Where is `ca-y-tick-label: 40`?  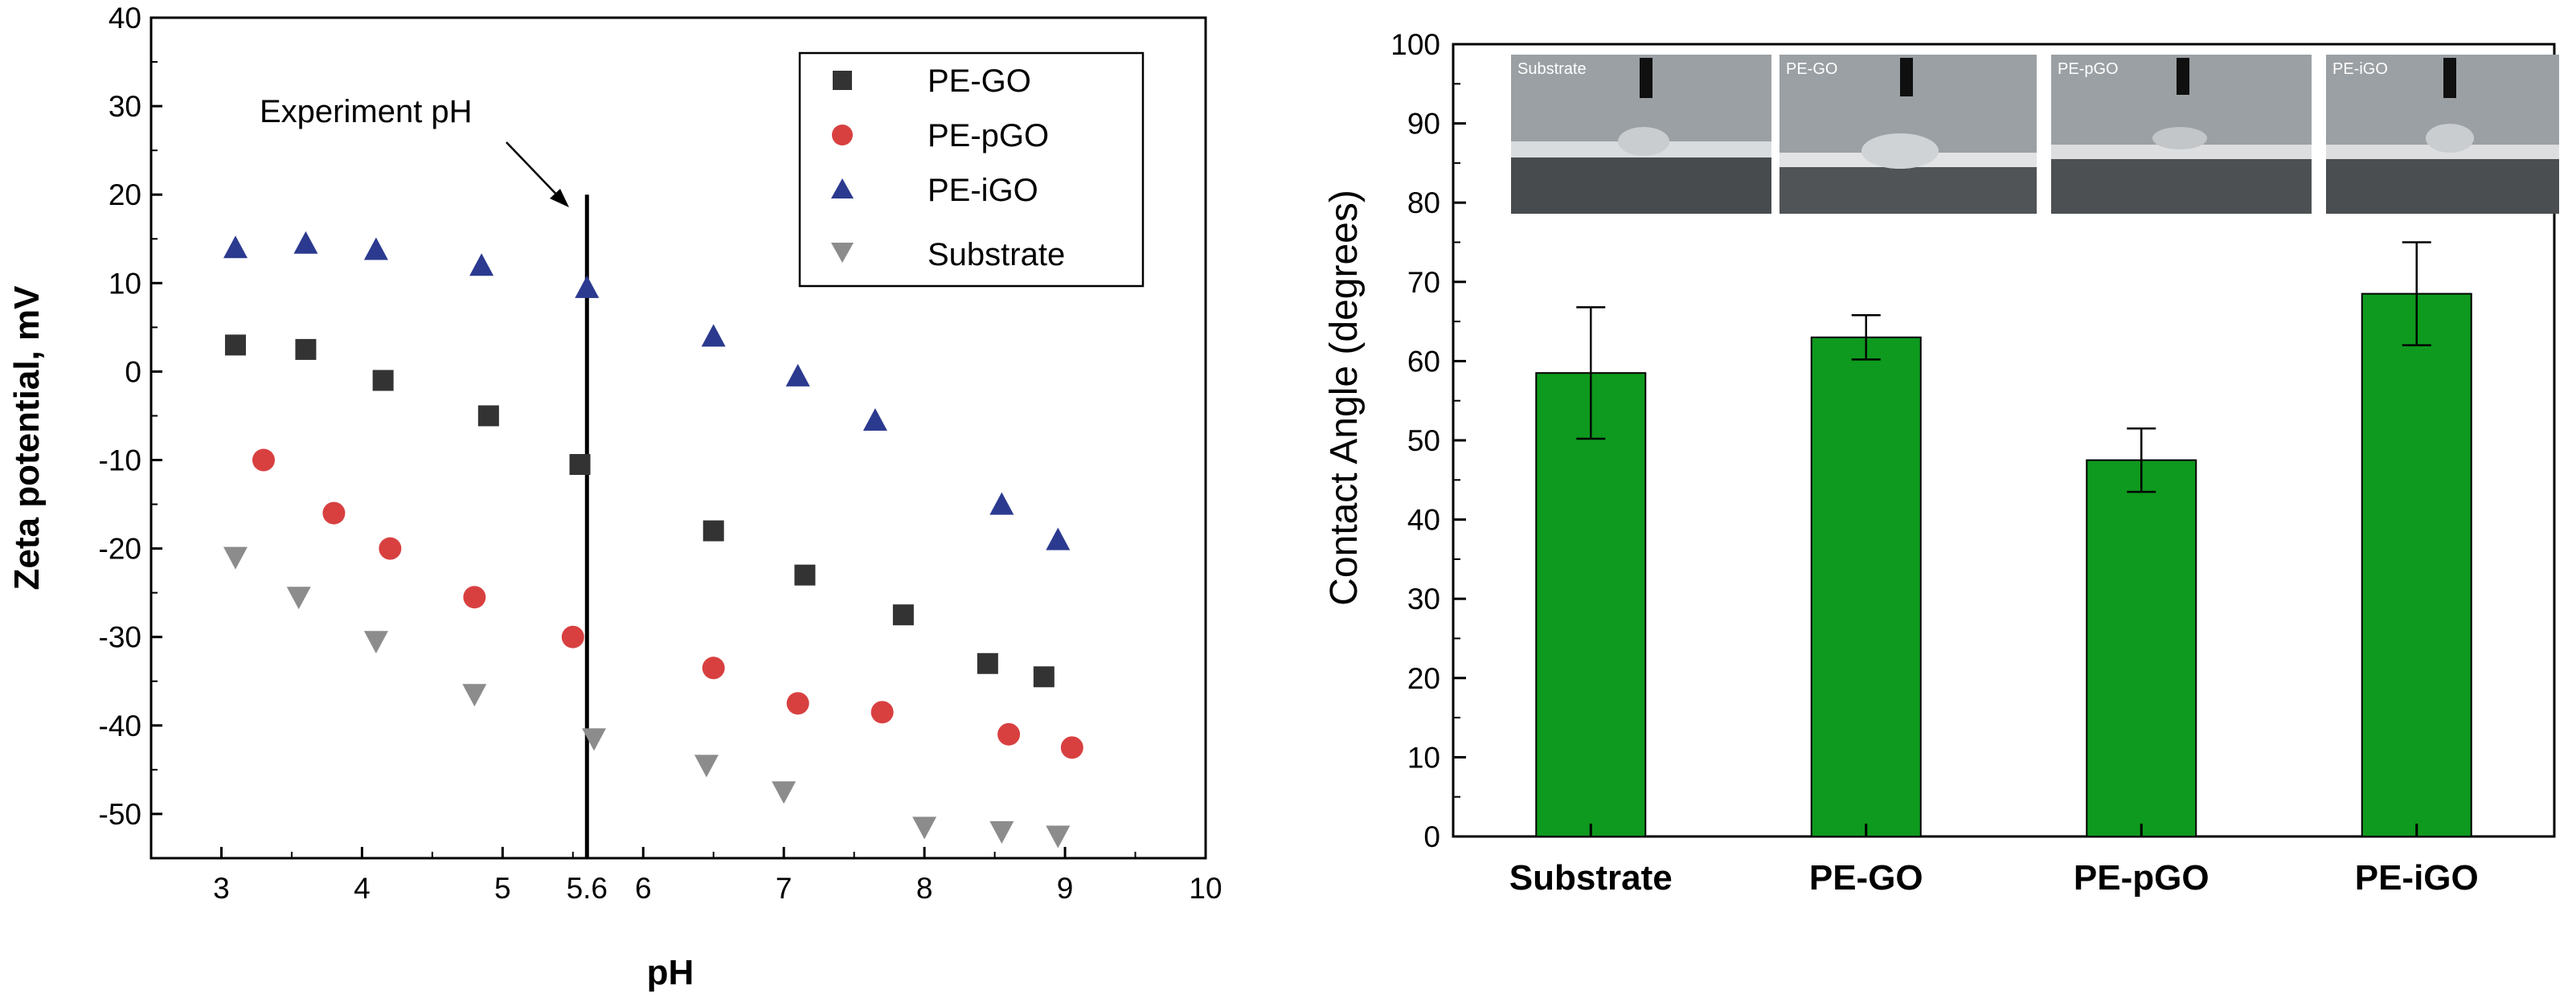 ca-y-tick-label: 40 is located at coordinates (1423, 520).